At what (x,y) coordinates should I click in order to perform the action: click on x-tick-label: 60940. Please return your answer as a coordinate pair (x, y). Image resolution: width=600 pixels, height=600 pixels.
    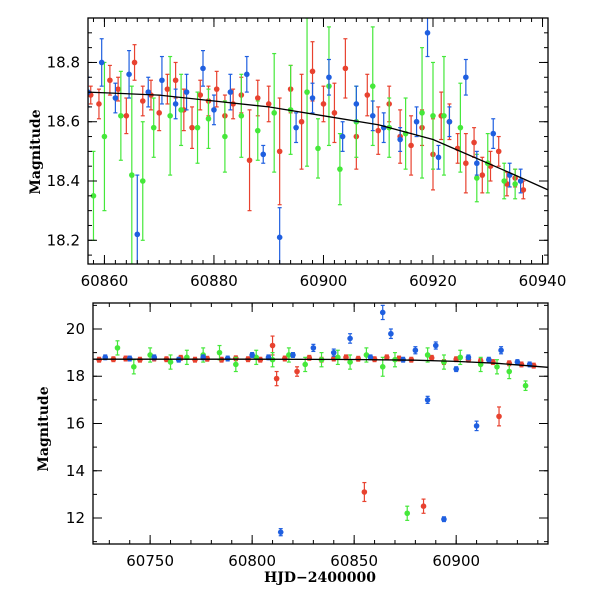
    Looking at the image, I should click on (543, 281).